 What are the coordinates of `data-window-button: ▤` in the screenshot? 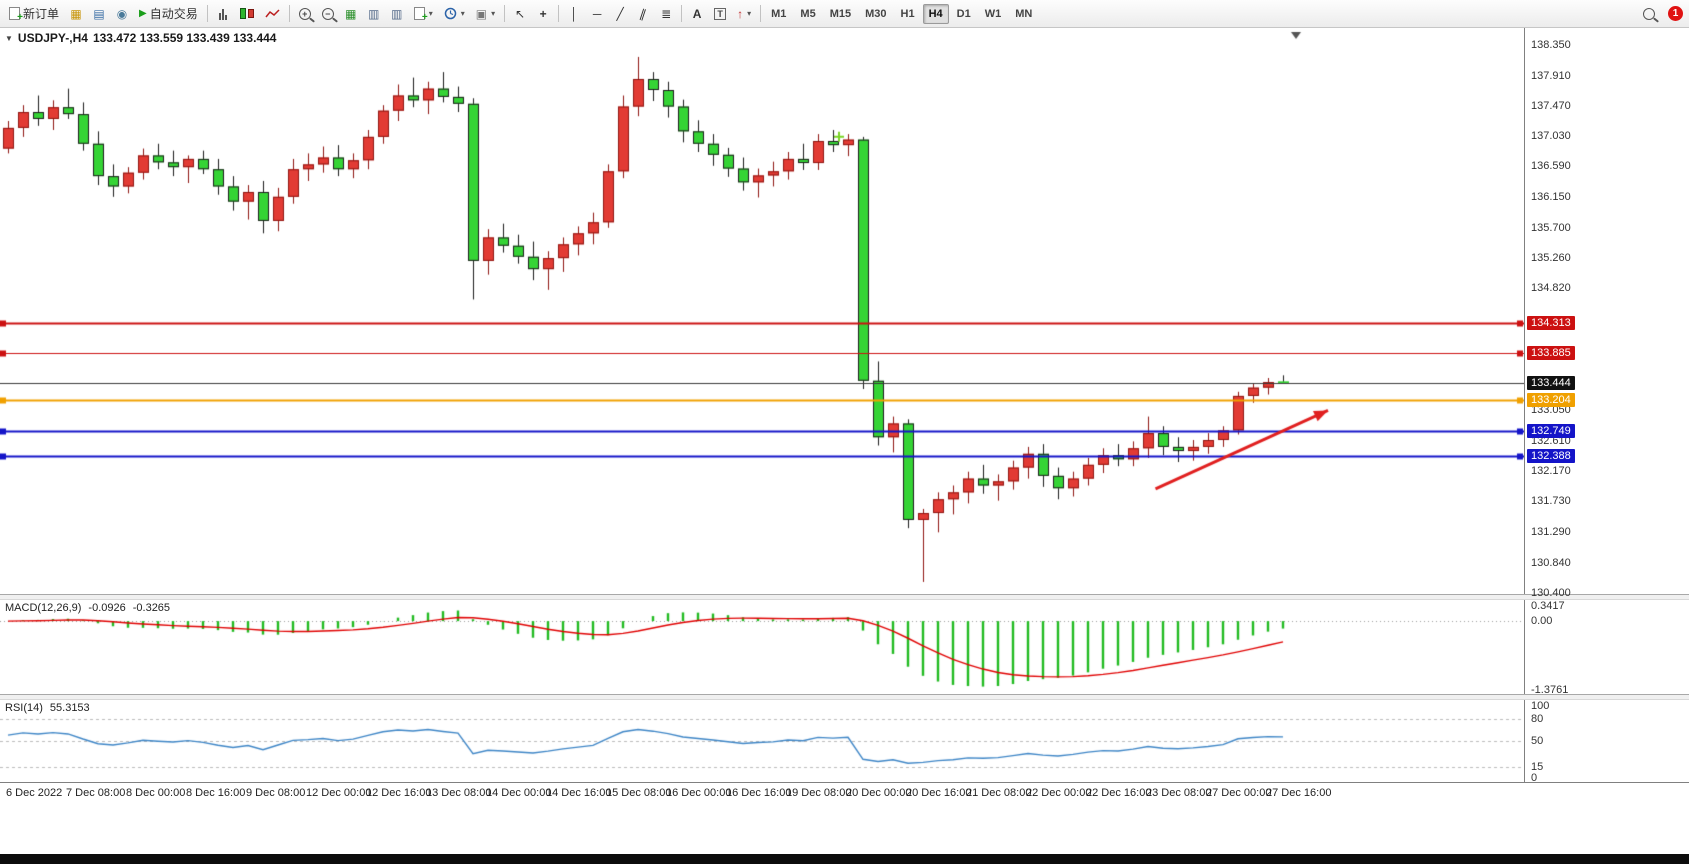 It's located at (99, 13).